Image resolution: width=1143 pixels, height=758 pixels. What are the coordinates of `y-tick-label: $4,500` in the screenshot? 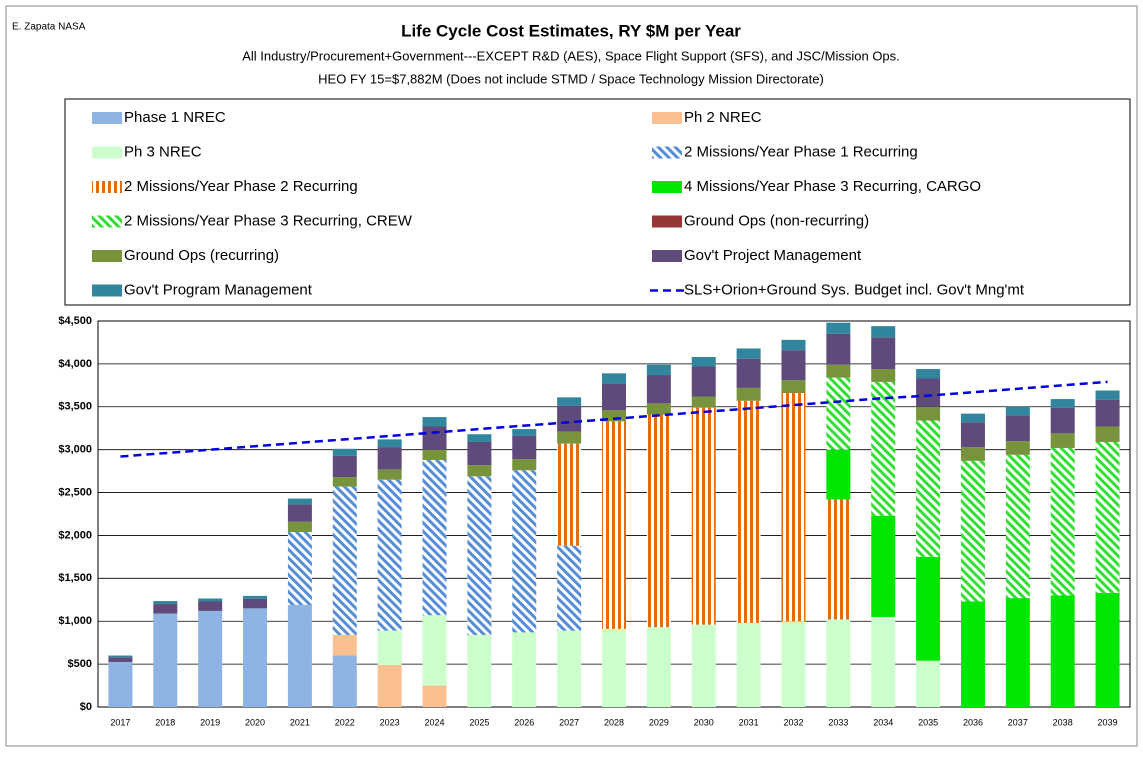 It's located at (75, 321).